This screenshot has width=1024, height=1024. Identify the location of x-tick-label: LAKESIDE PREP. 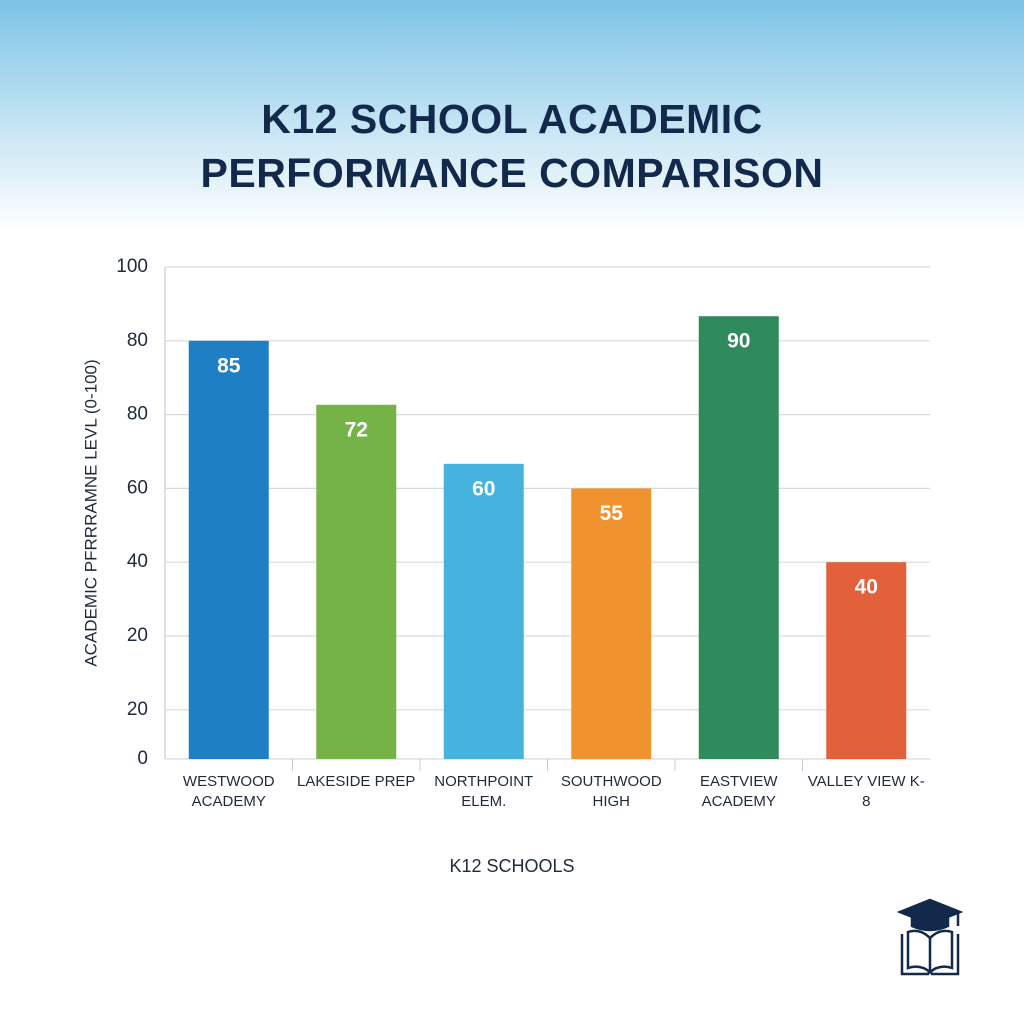
(356, 781).